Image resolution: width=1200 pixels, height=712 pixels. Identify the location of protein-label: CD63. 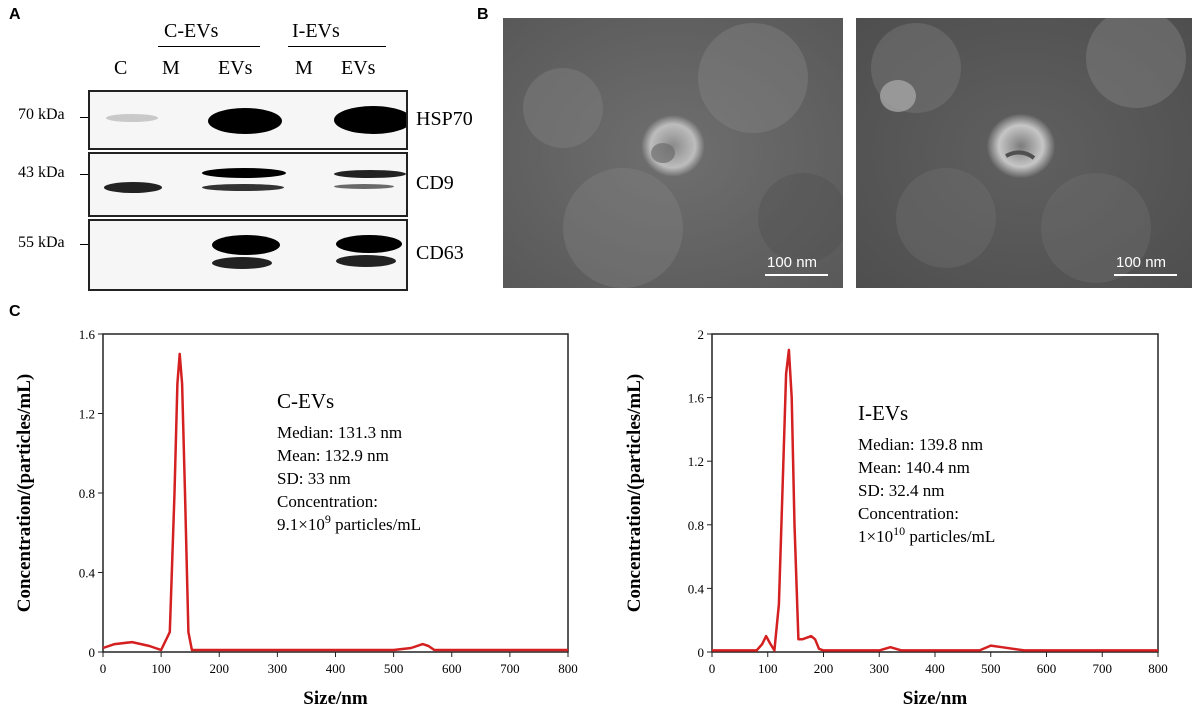
(440, 253).